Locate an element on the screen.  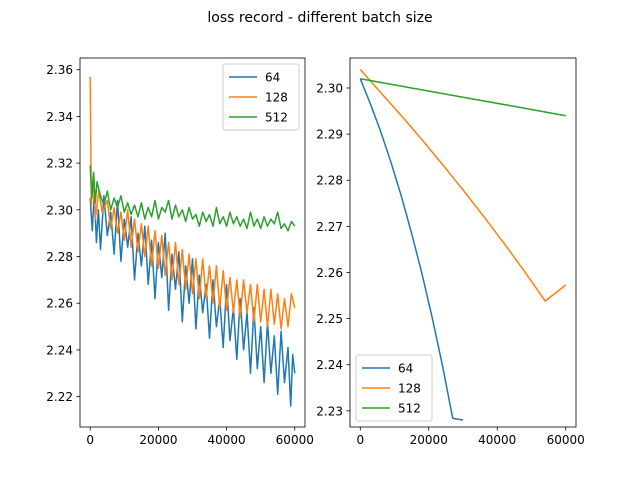
y-tick-label: 2.22 is located at coordinates (59, 397).